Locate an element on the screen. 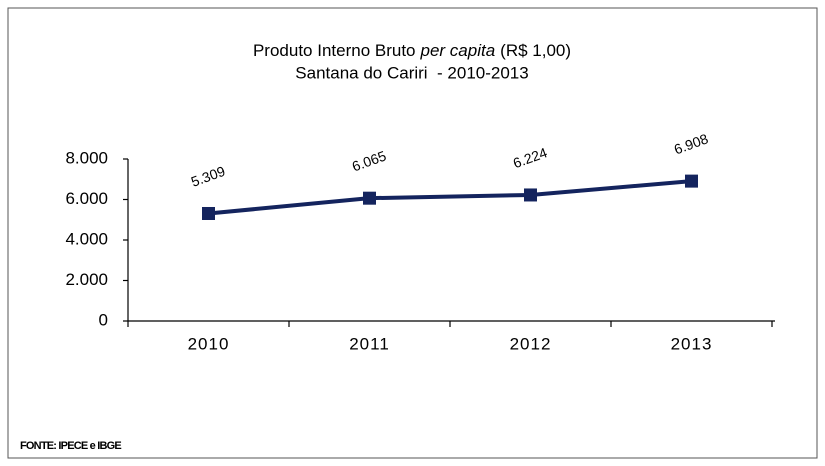 The width and height of the screenshot is (825, 466). data-line is located at coordinates (450, 197).